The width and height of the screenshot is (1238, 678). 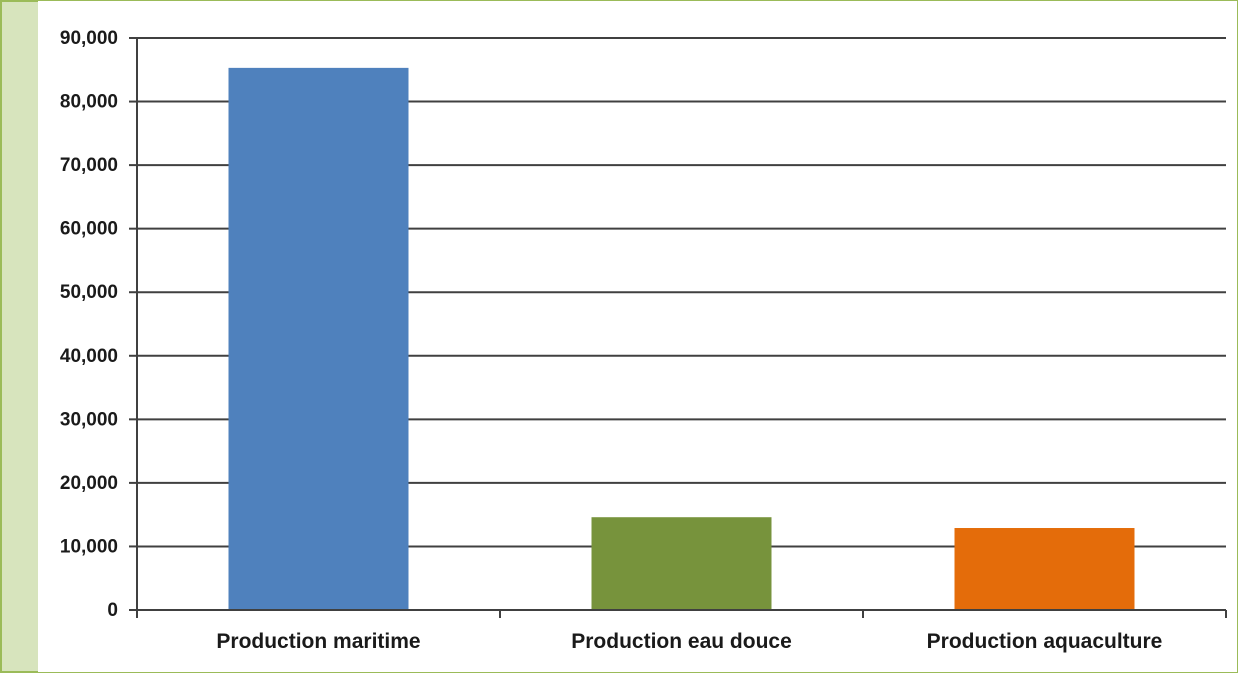 What do you see at coordinates (89, 292) in the screenshot?
I see `y-tick-label: 50,000` at bounding box center [89, 292].